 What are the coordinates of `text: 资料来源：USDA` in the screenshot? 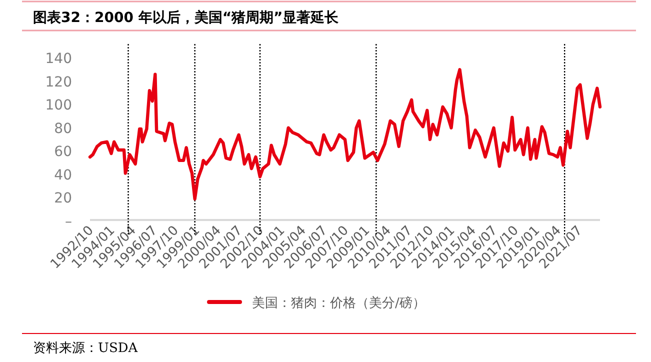 It's located at (85, 348).